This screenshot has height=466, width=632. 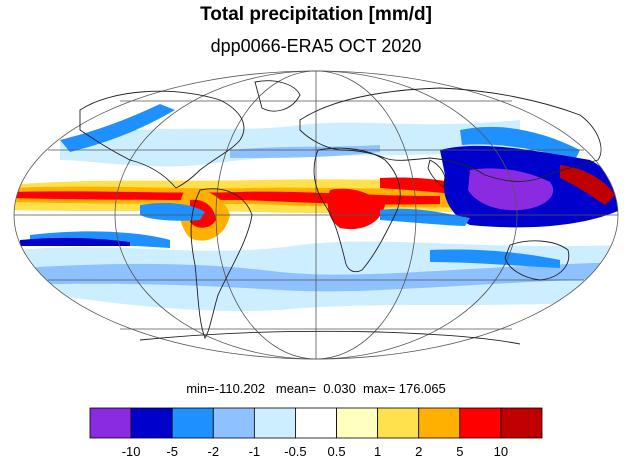 What do you see at coordinates (213, 451) in the screenshot?
I see `colorbar-tick-label: -2` at bounding box center [213, 451].